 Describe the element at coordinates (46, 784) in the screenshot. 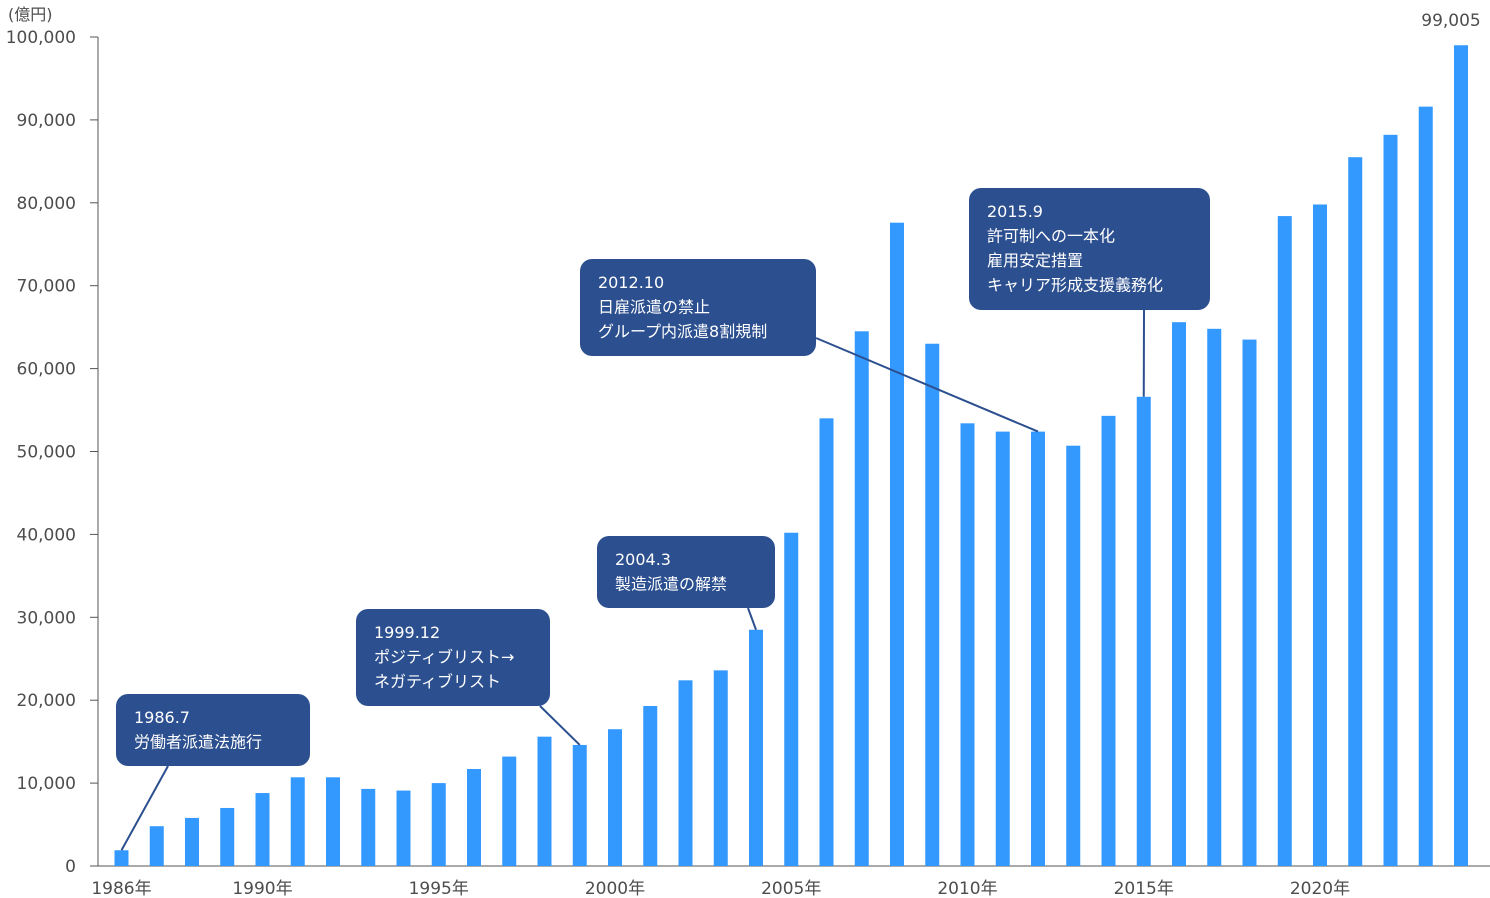

I see `y-tick-label: 10,000` at that location.